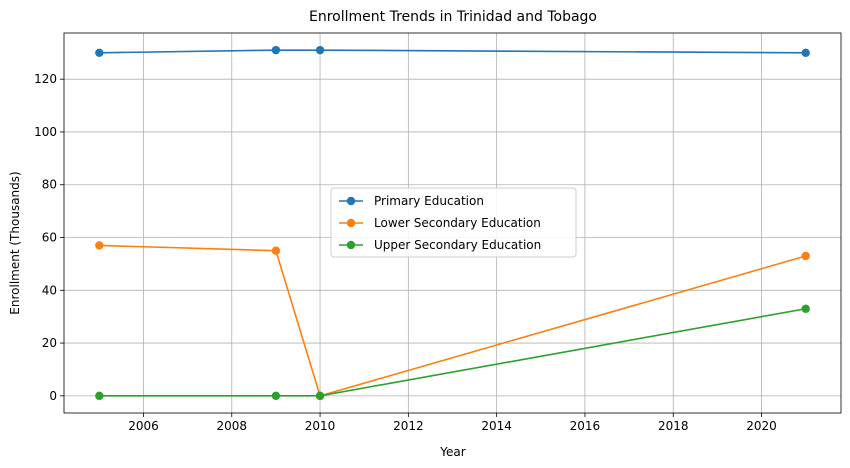 The image size is (850, 468). What do you see at coordinates (452, 423) in the screenshot?
I see `x-axis: 2006 2008 2010 2012 2014 2016 2018 2020` at bounding box center [452, 423].